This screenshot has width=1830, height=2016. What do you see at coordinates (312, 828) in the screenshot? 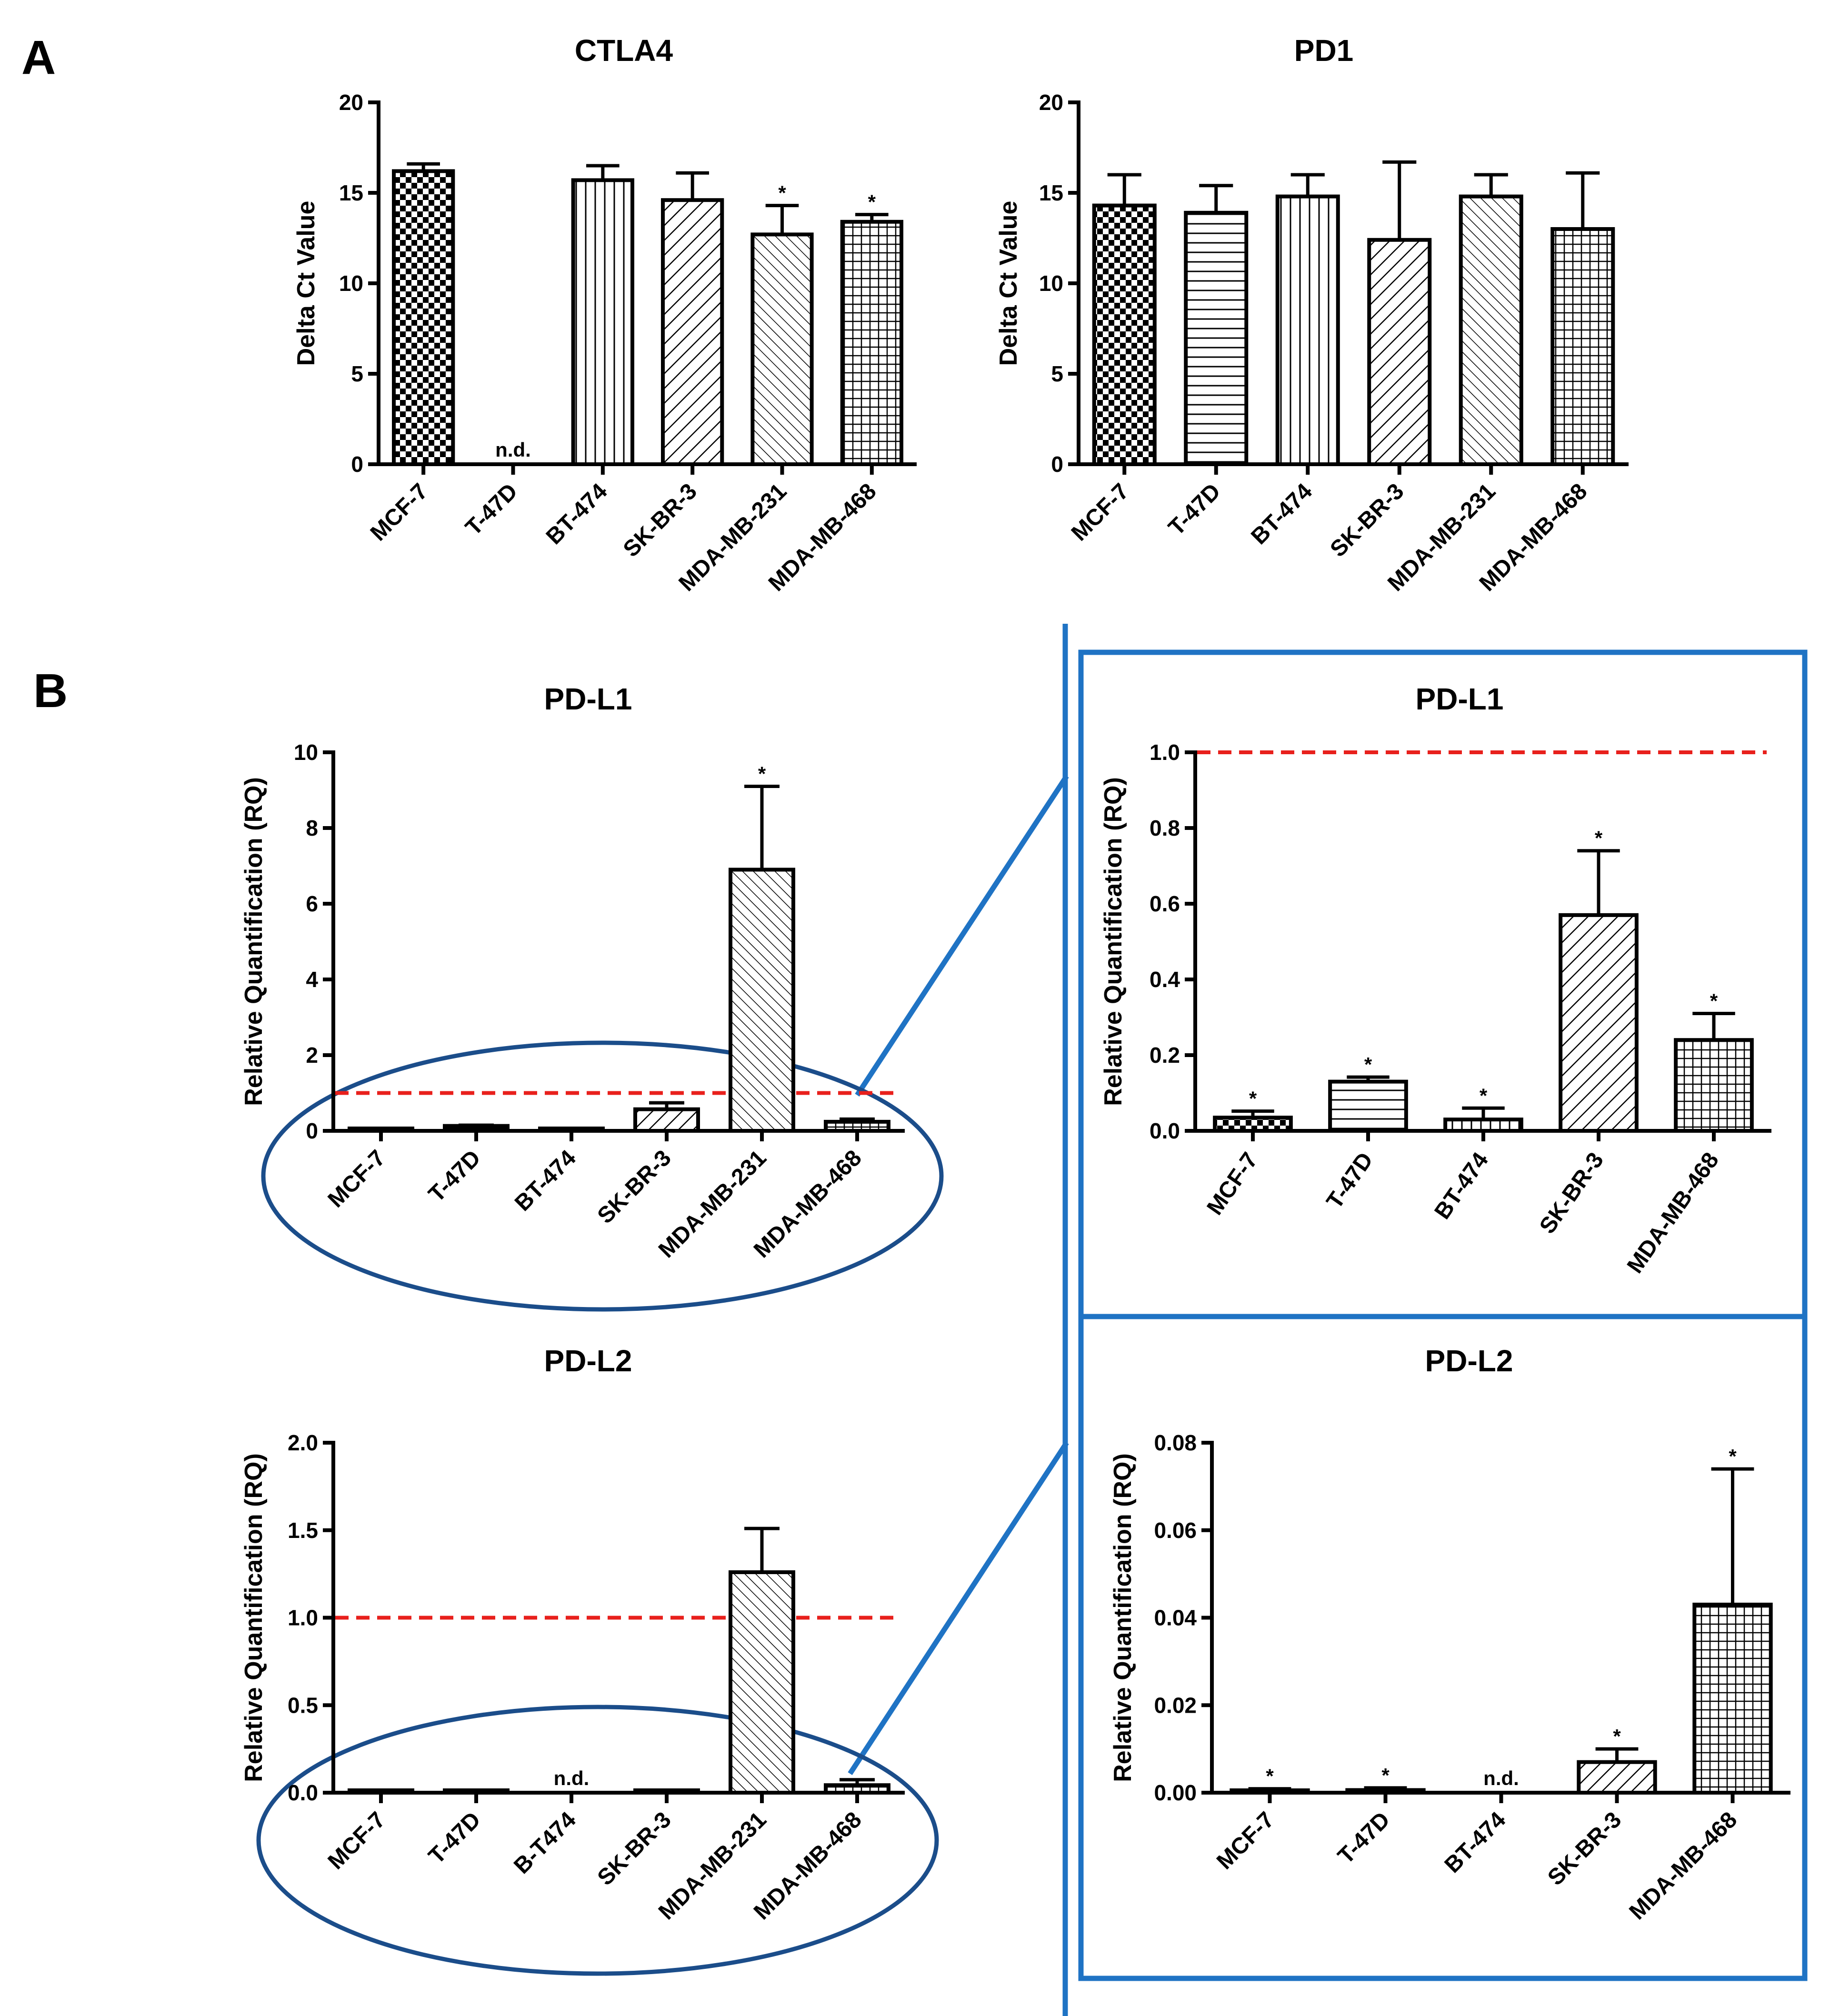
I see `y-tick-label: 8` at bounding box center [312, 828].